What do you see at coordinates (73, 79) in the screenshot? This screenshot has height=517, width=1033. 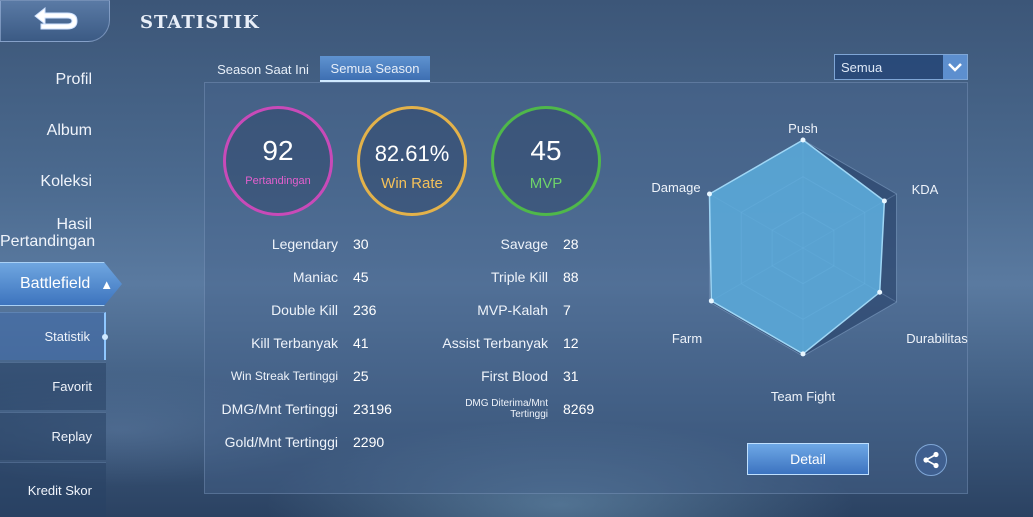 I see `sidebar-item-profil: Profil` at bounding box center [73, 79].